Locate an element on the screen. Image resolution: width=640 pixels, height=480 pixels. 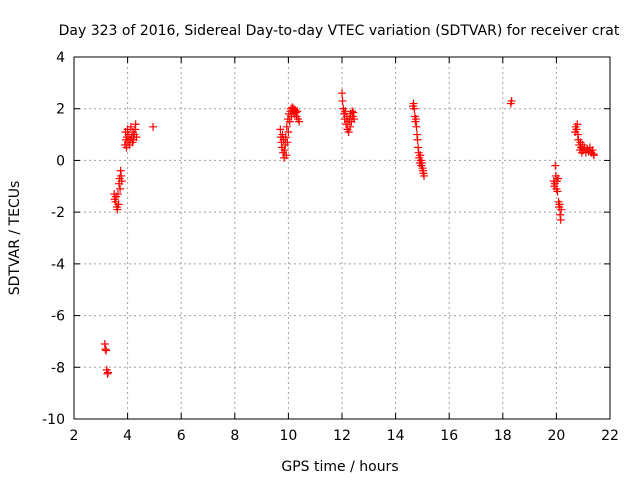
x-tick-label: 18 is located at coordinates (503, 436).